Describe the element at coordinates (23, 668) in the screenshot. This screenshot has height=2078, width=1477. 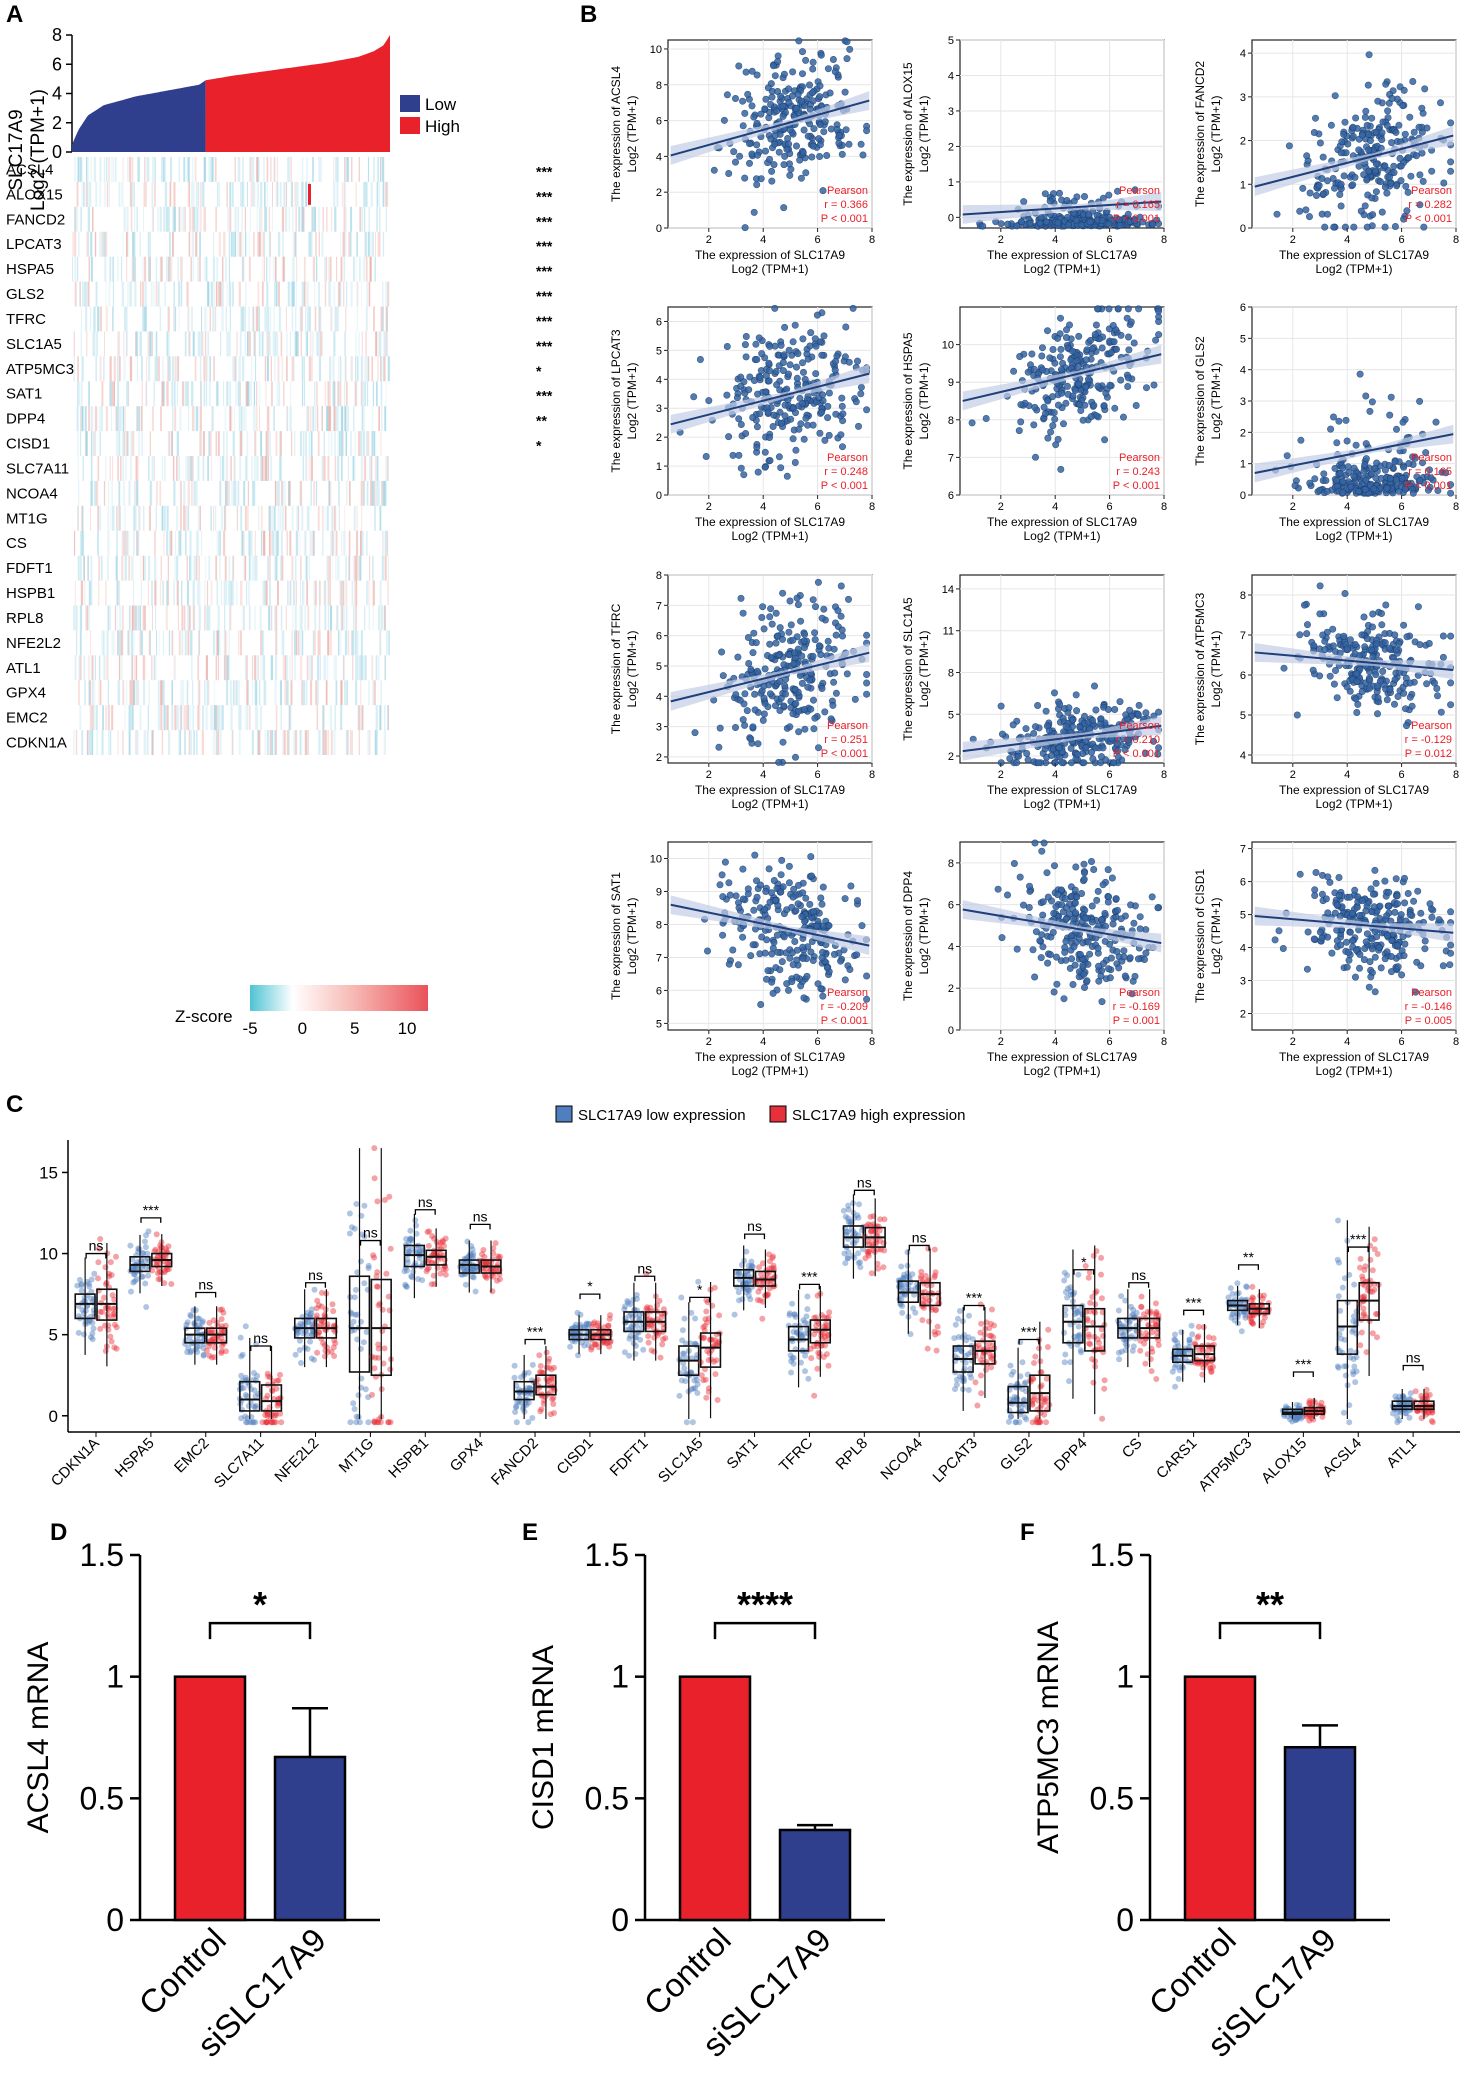
I see `heatmap-row-label: ATL1` at that location.